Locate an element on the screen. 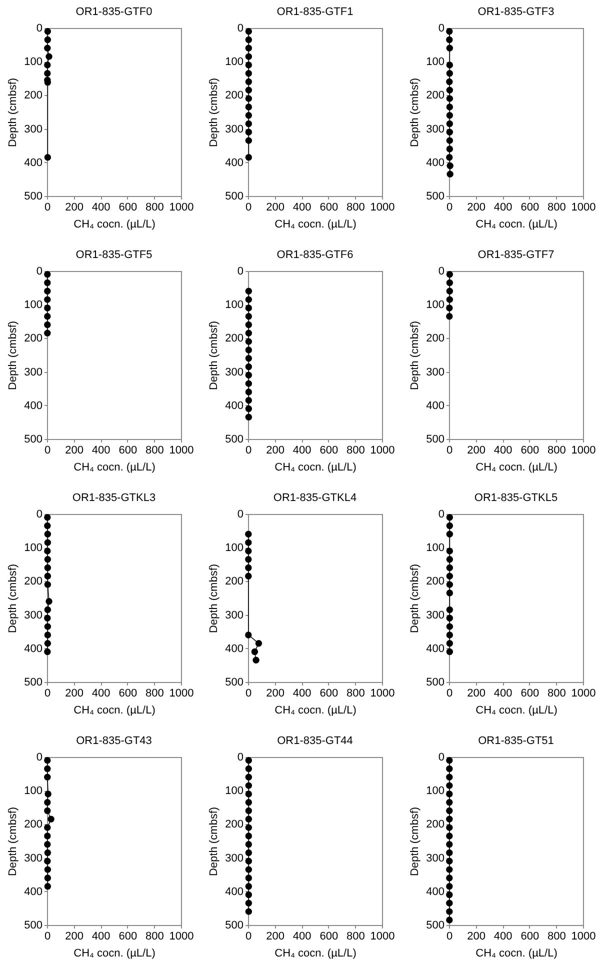 Image resolution: width=604 pixels, height=973 pixels. chart-title: OR1-835-GTF6 is located at coordinates (315, 255).